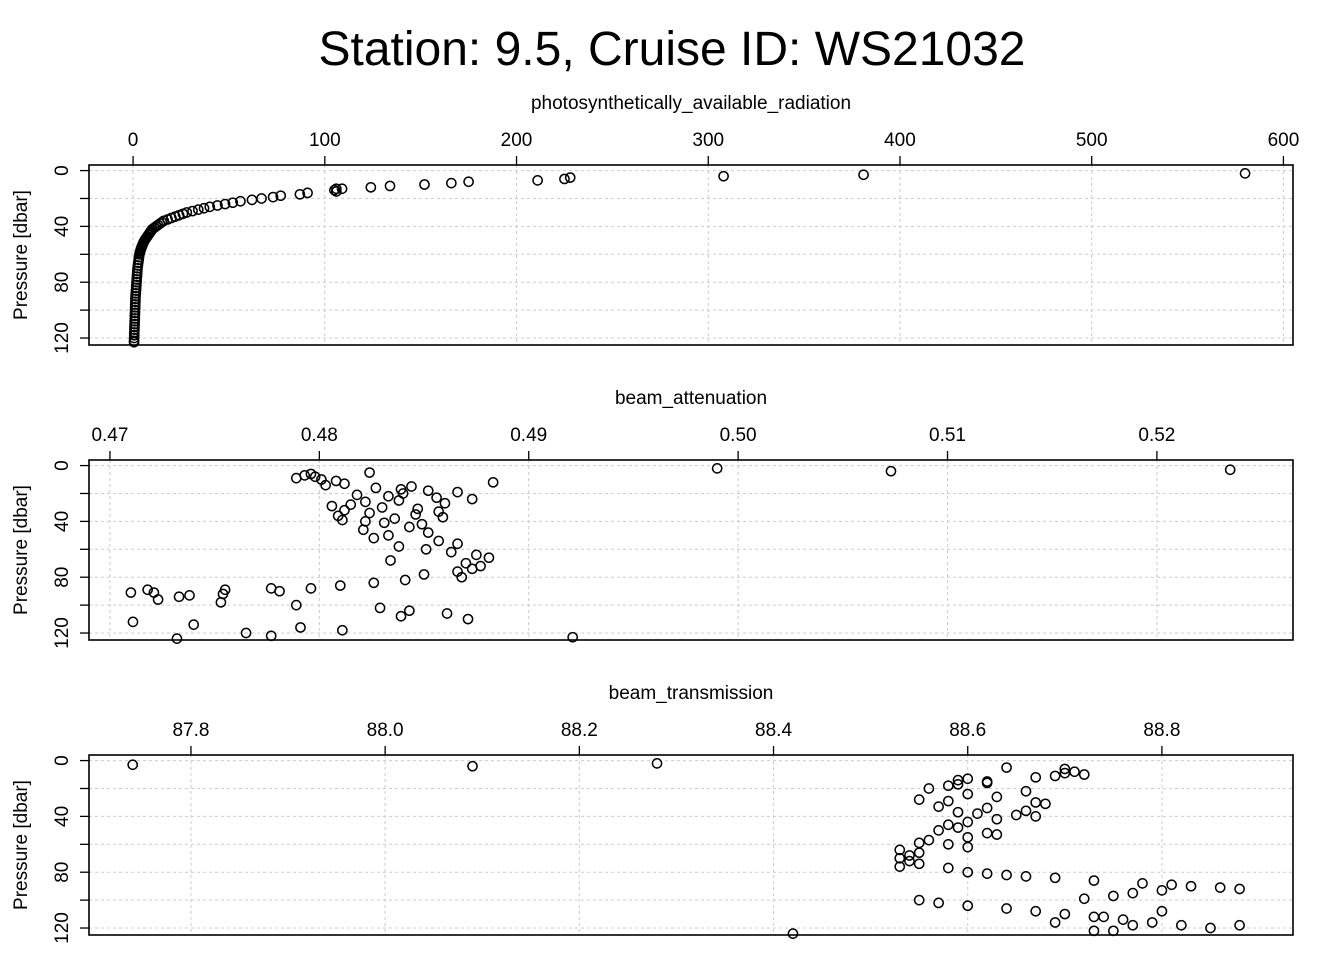 This screenshot has width=1344, height=960. I want to click on x-tick-label: 0.48, so click(319, 435).